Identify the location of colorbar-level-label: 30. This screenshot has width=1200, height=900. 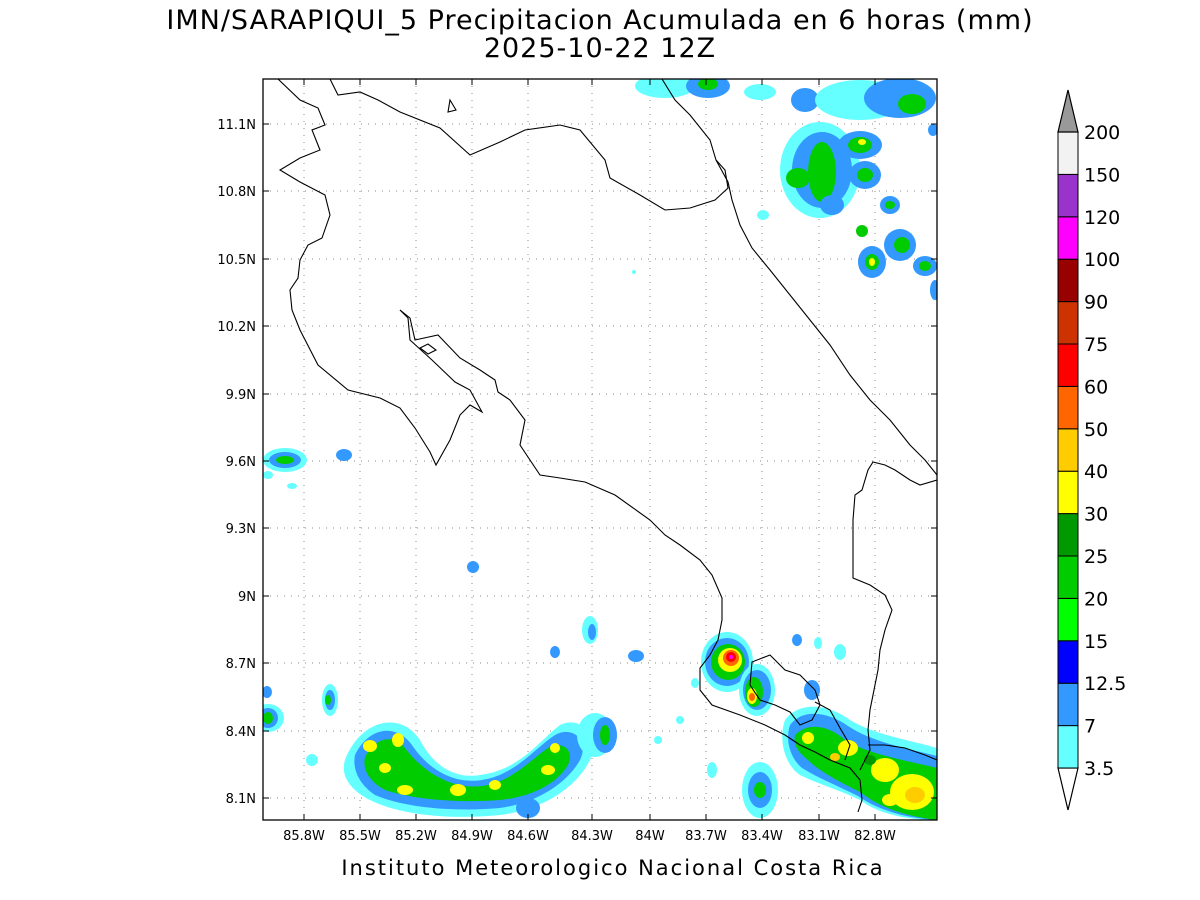
(1096, 515).